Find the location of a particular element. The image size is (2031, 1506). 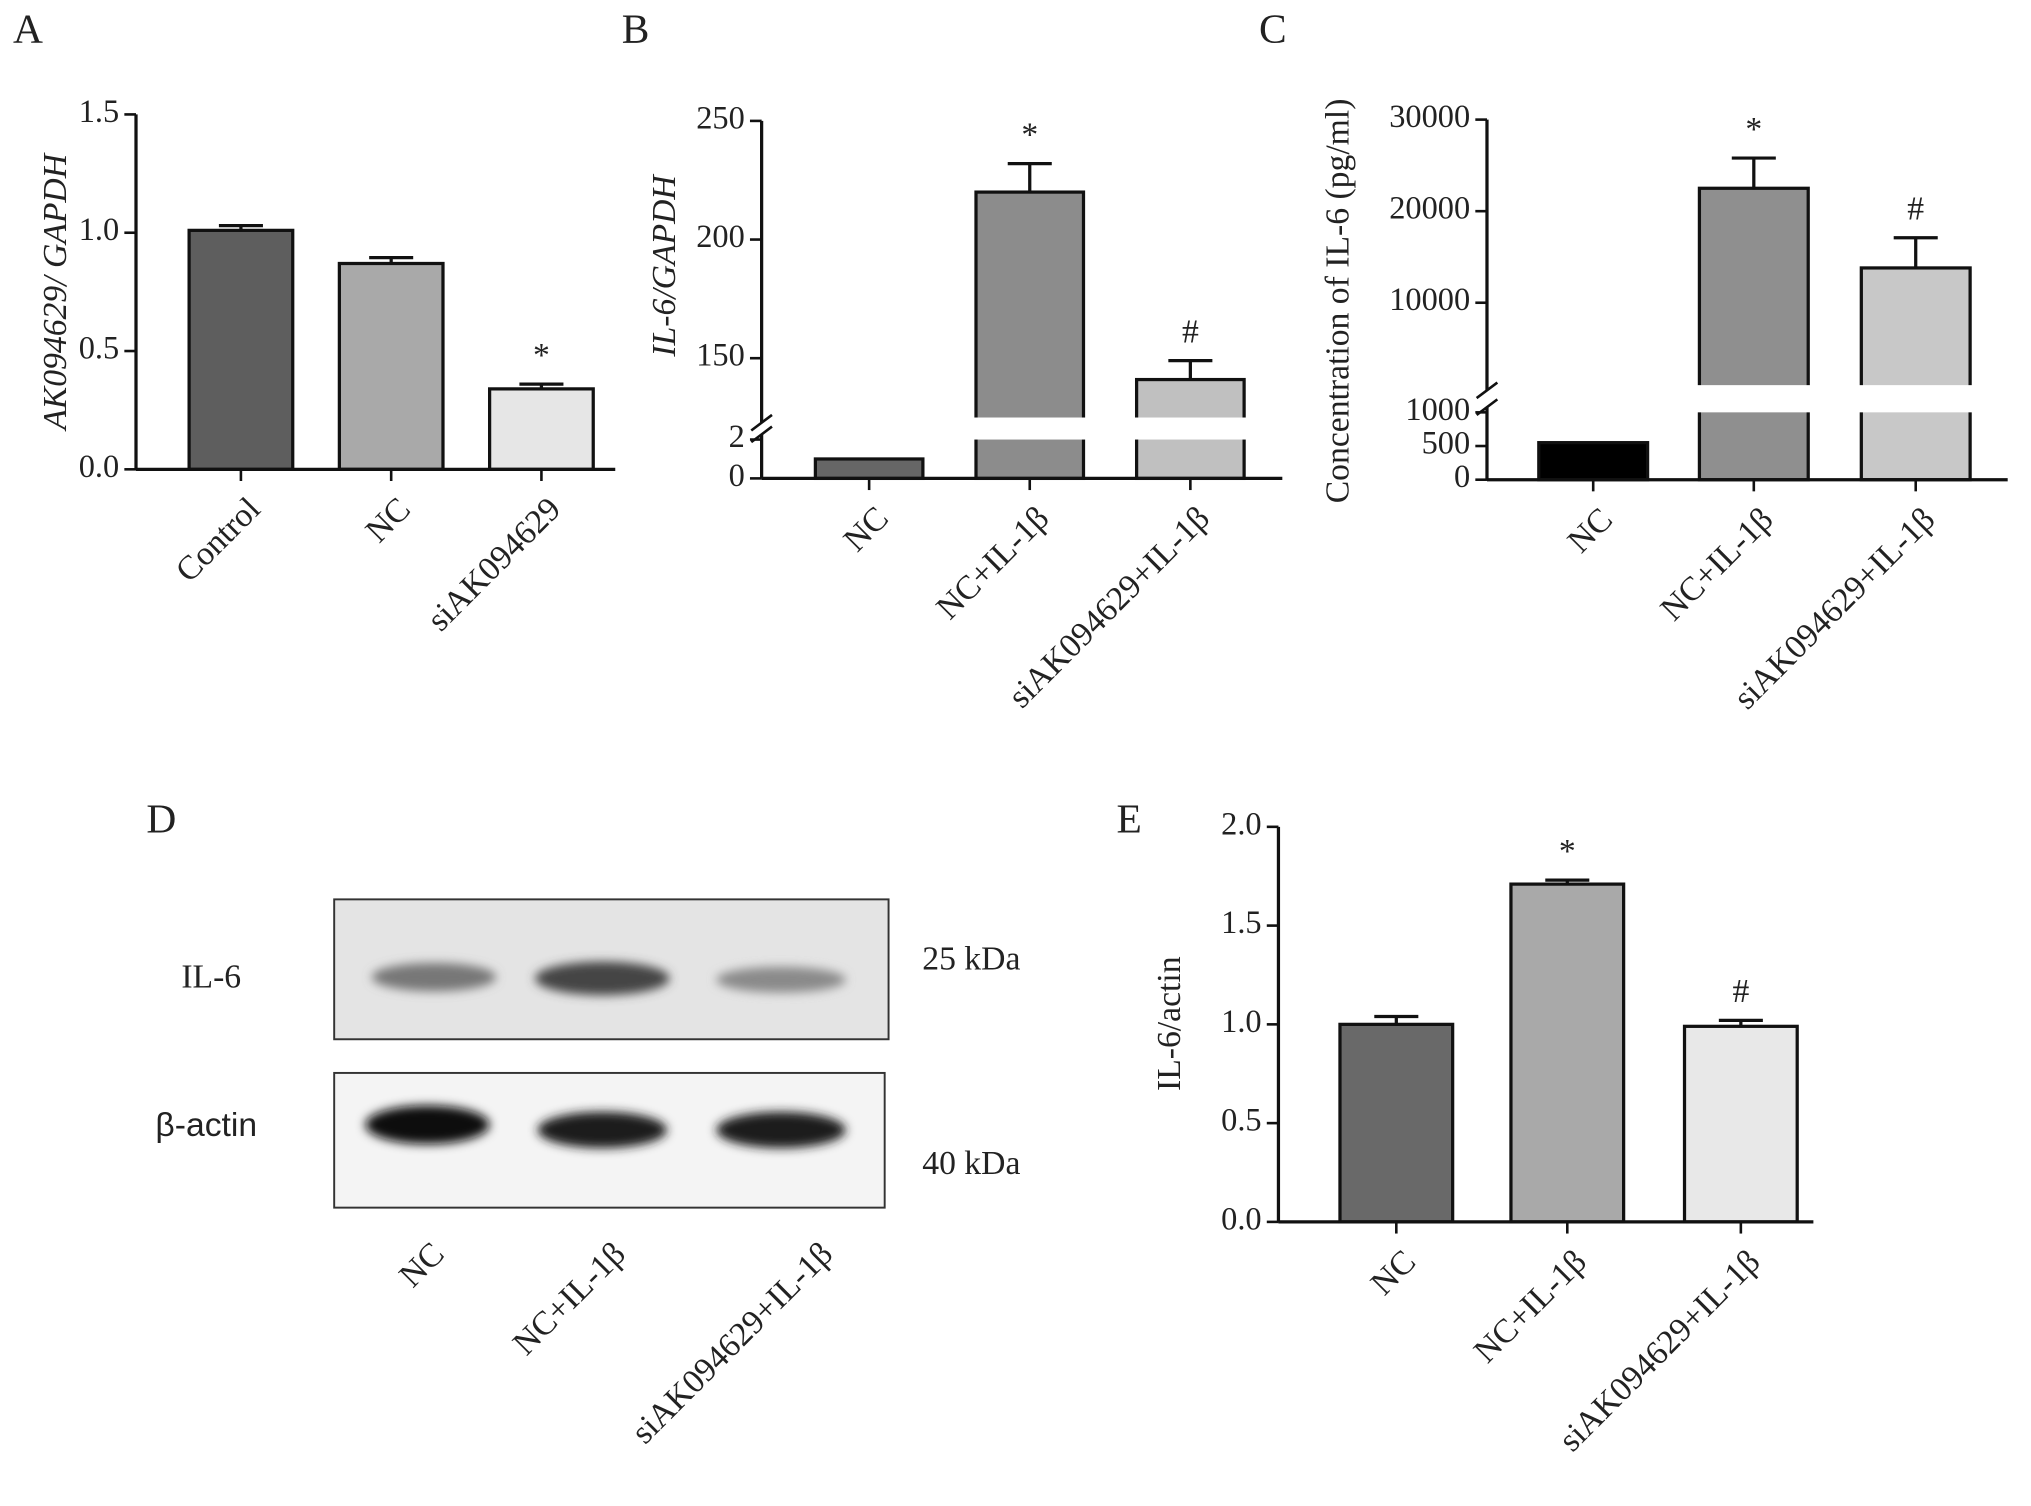

panel-letter: B is located at coordinates (636, 28).